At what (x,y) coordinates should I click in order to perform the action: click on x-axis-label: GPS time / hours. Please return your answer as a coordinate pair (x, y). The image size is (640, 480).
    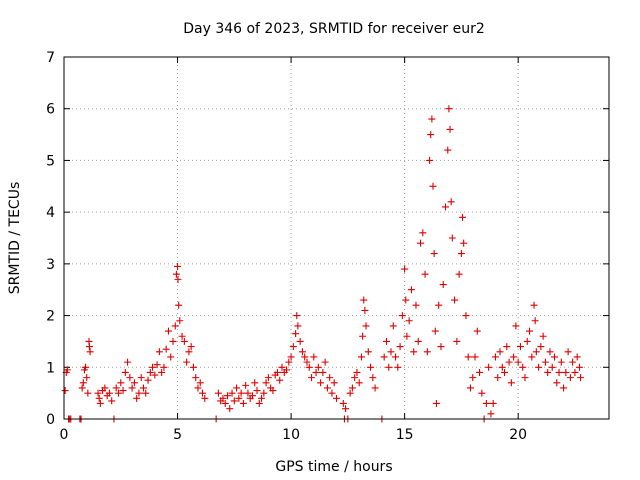
    Looking at the image, I should click on (333, 467).